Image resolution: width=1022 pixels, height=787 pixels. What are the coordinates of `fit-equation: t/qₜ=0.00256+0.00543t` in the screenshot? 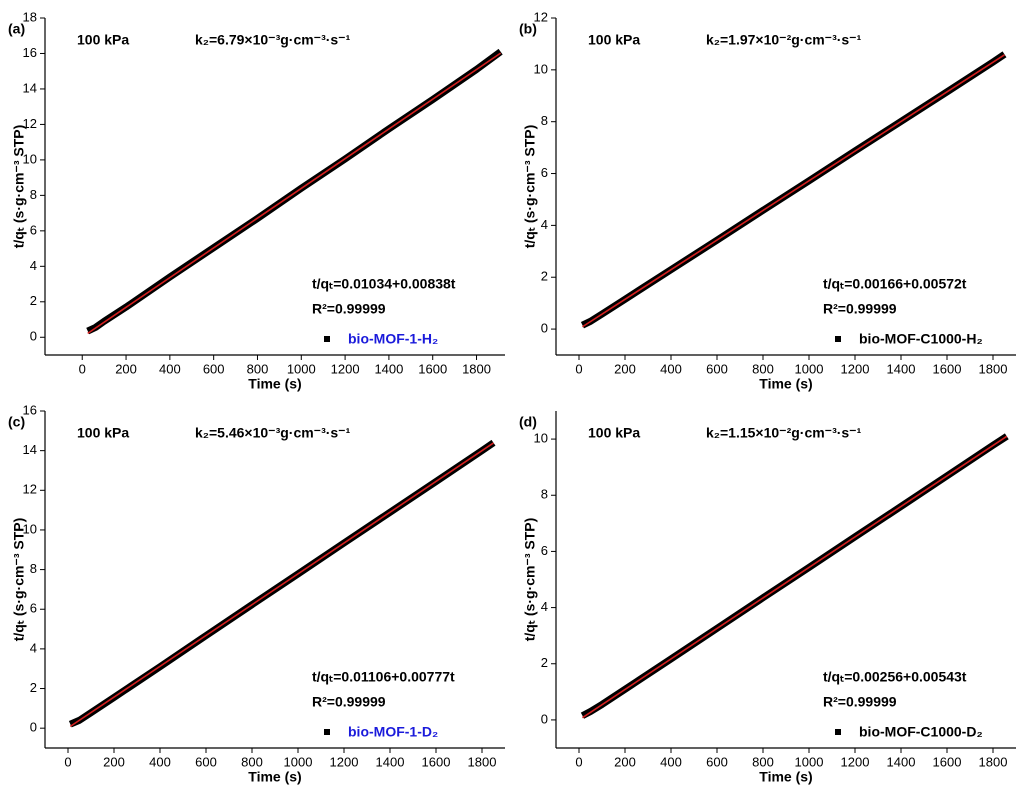 It's located at (895, 677).